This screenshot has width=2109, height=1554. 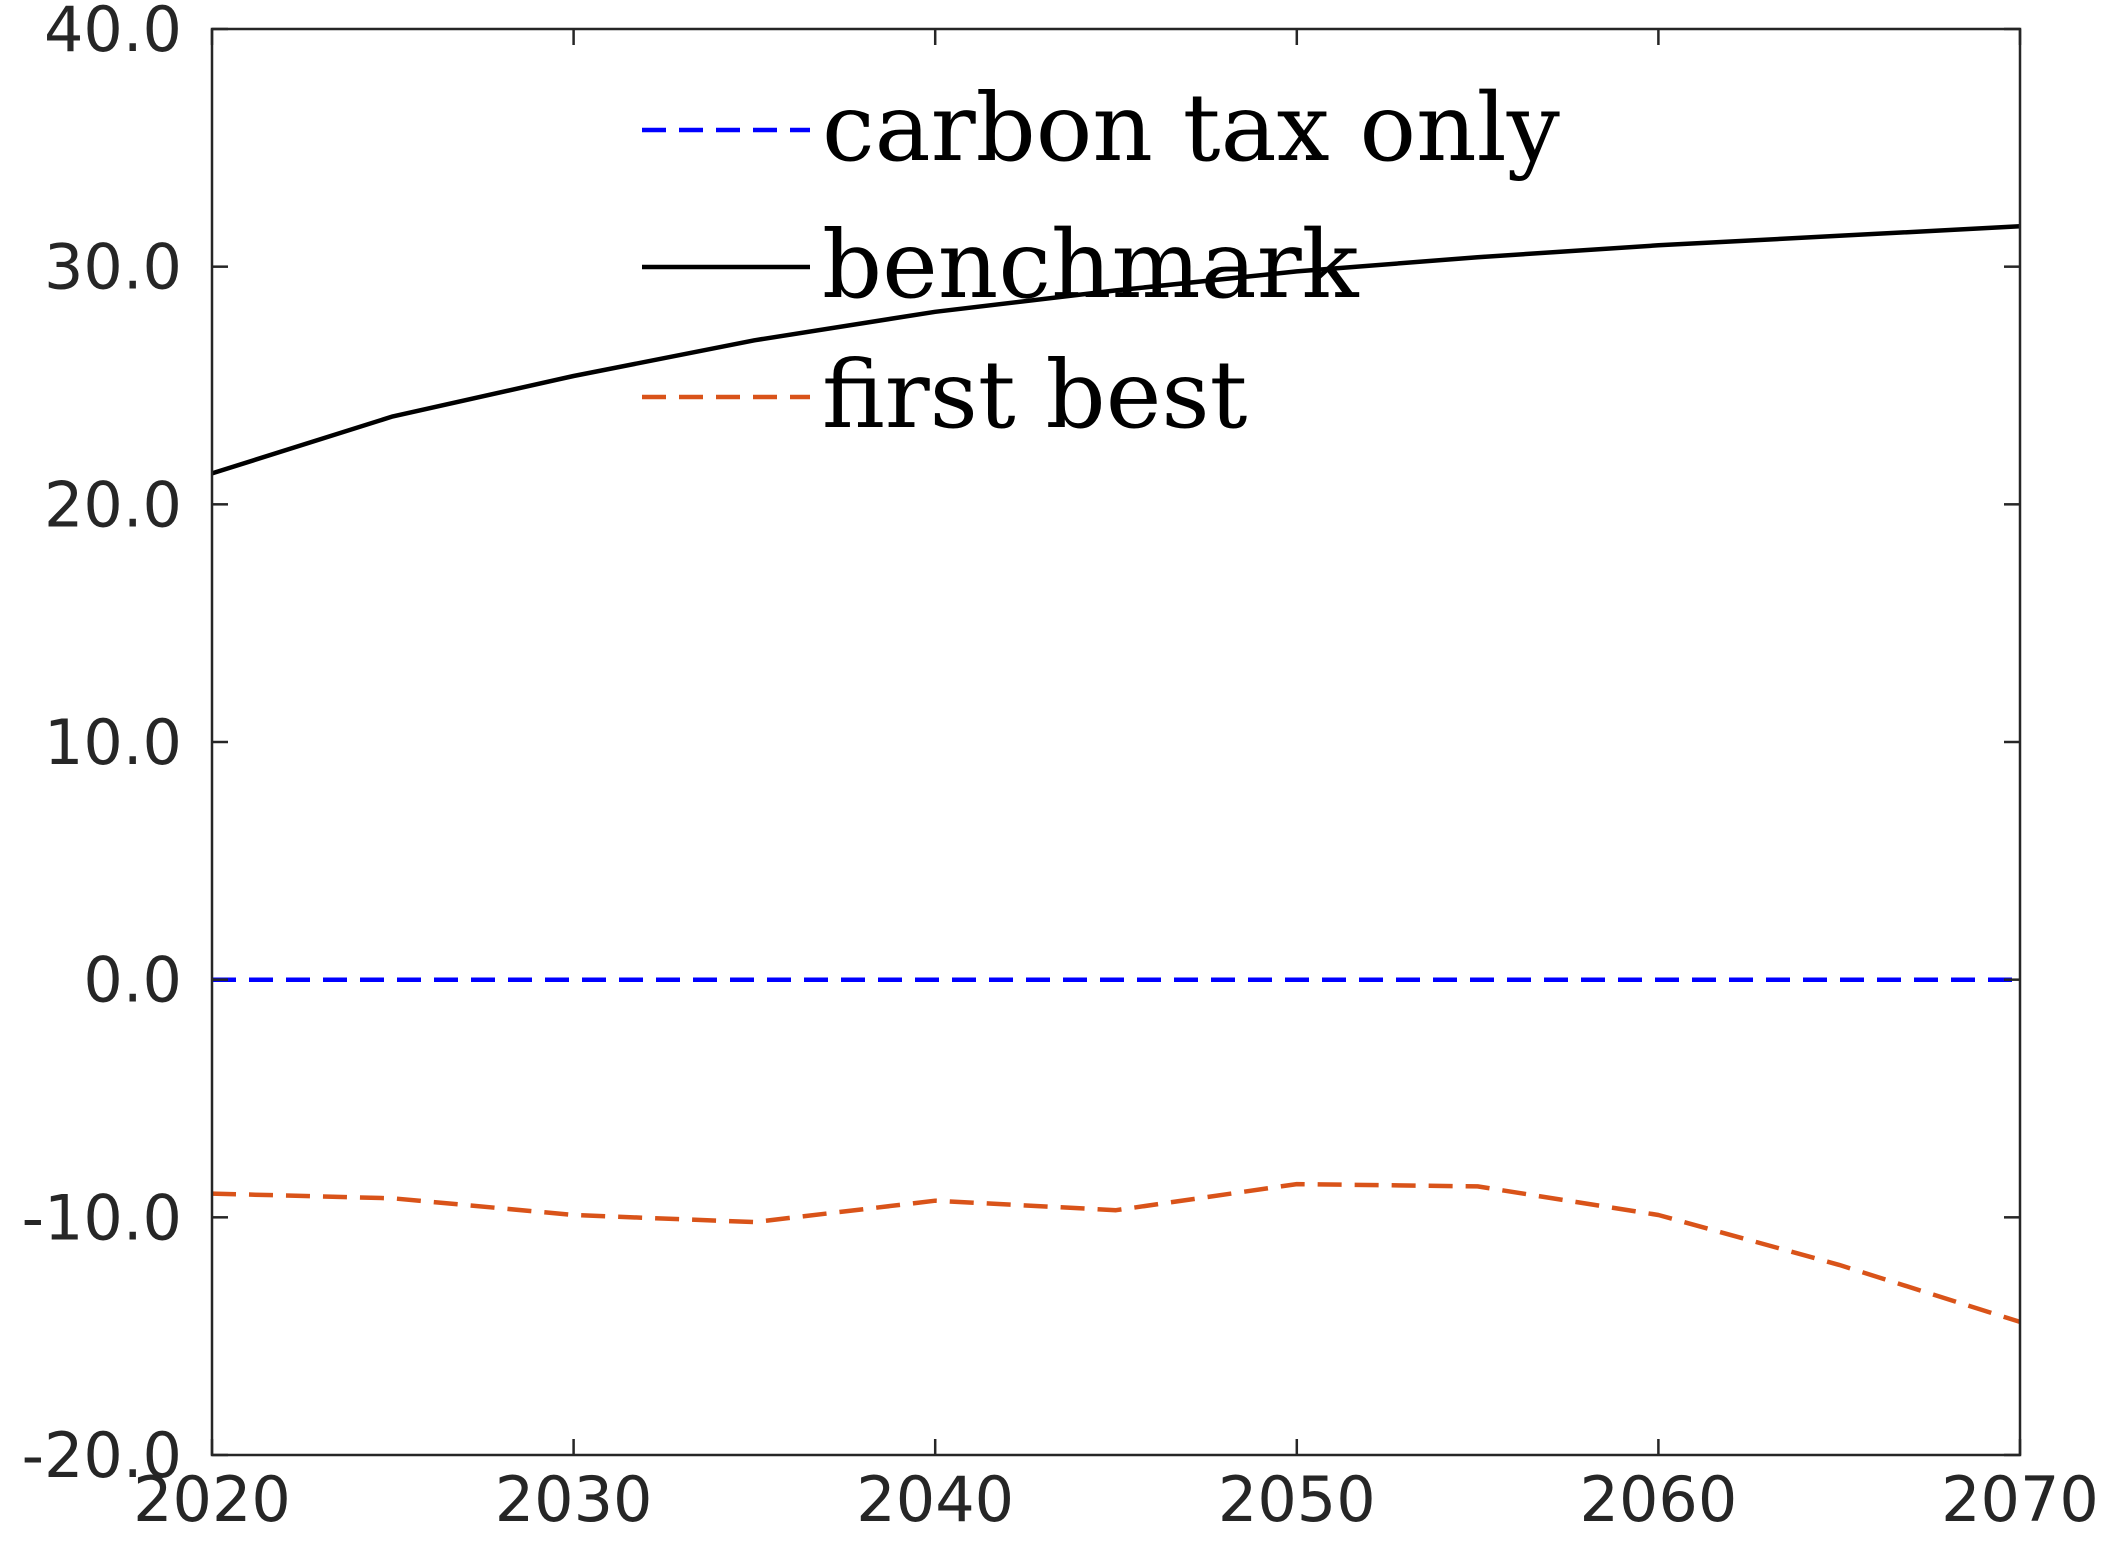 I want to click on x-tick-label: 2040, so click(x=935, y=1499).